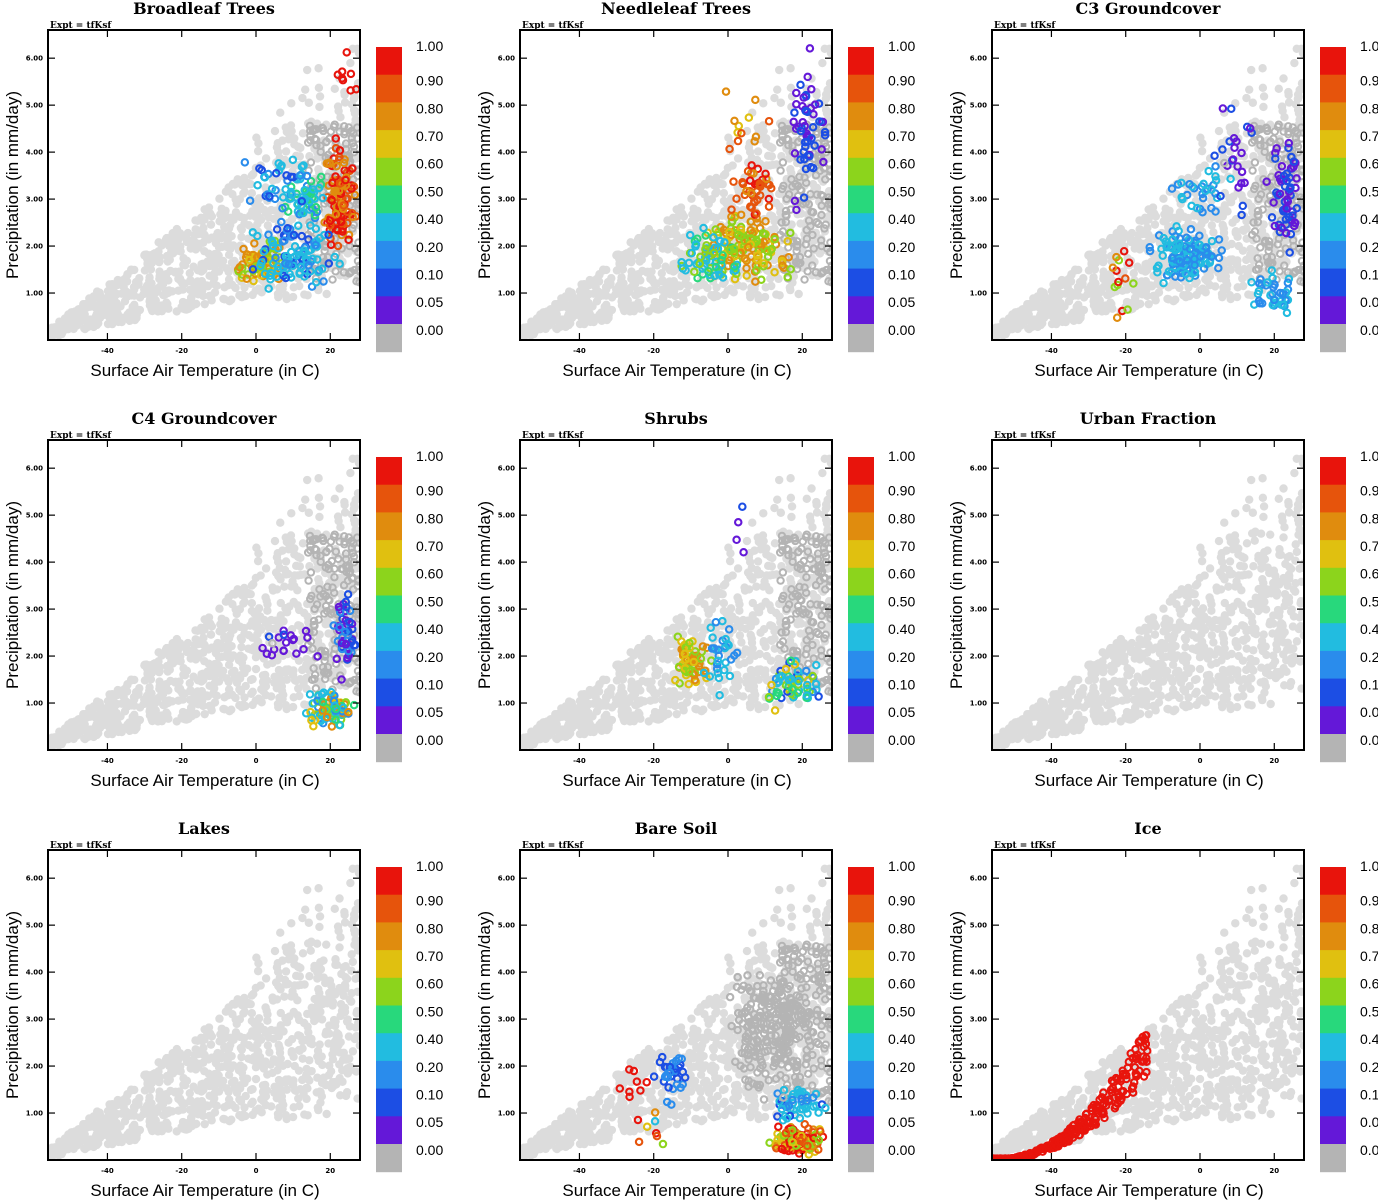 This screenshot has height=1200, width=1378. What do you see at coordinates (653, 351) in the screenshot?
I see `x-tick-label: -20` at bounding box center [653, 351].